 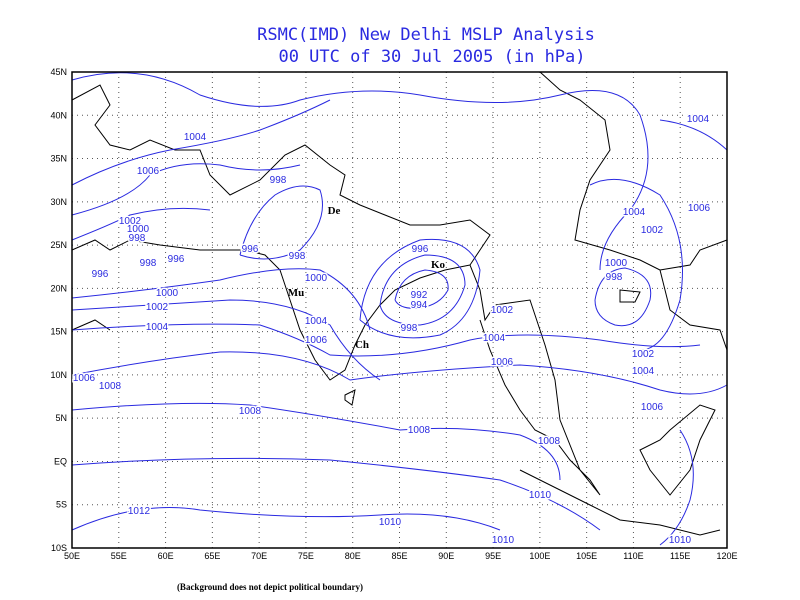 I want to click on city-label: Ko, so click(x=438, y=265).